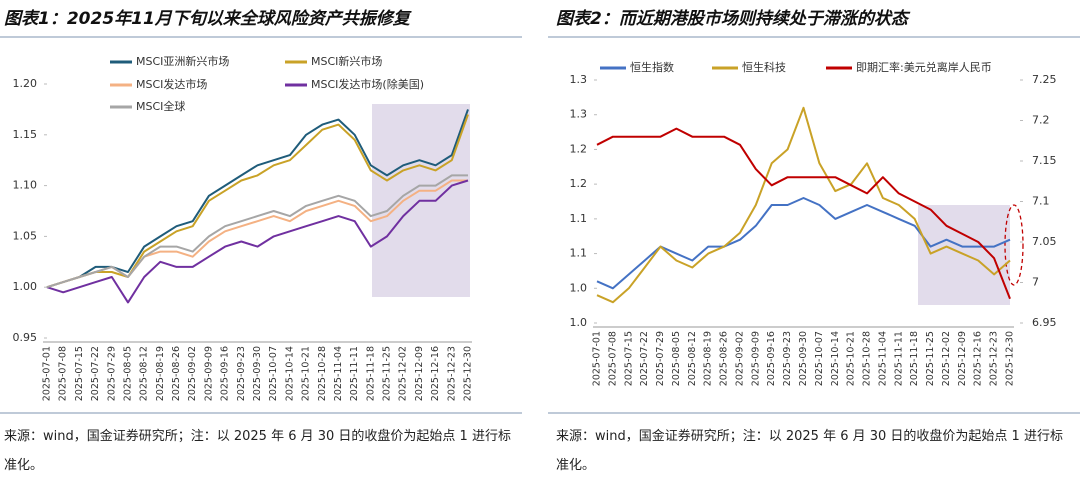 The width and height of the screenshot is (1080, 480). I want to click on legend-label: 即期汇率:美元兑离岸人民币, so click(924, 67).